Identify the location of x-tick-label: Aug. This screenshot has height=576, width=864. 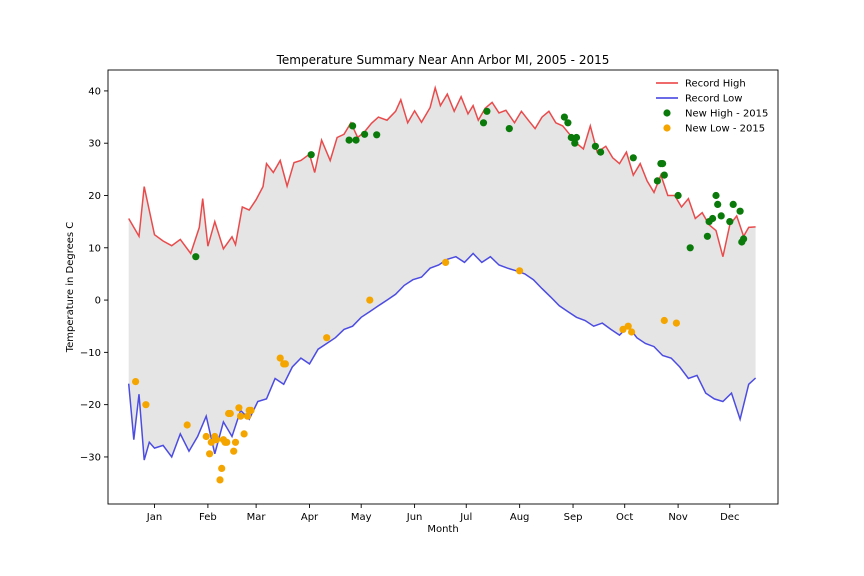
(520, 517).